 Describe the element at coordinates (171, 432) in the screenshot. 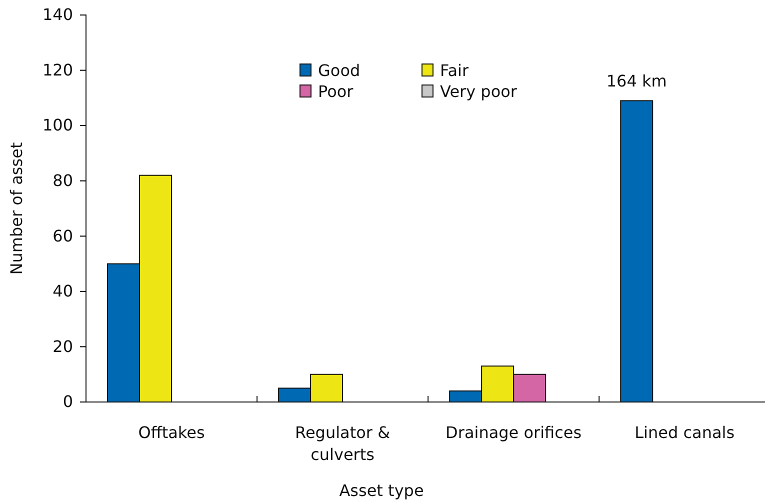

I see `x-tick-label: Offtakes` at that location.